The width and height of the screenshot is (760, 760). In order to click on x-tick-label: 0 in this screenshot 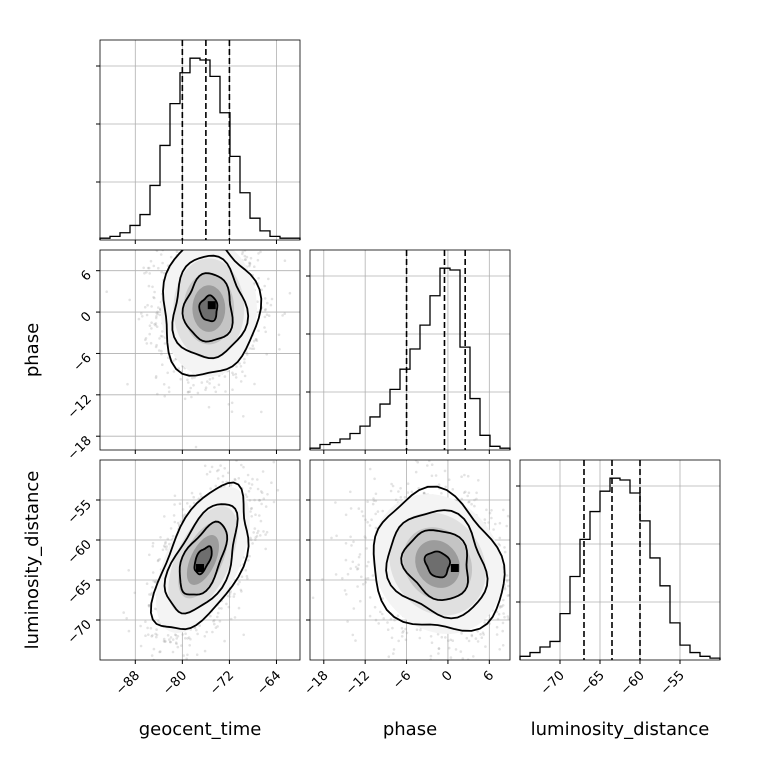, I will do `click(447, 676)`.